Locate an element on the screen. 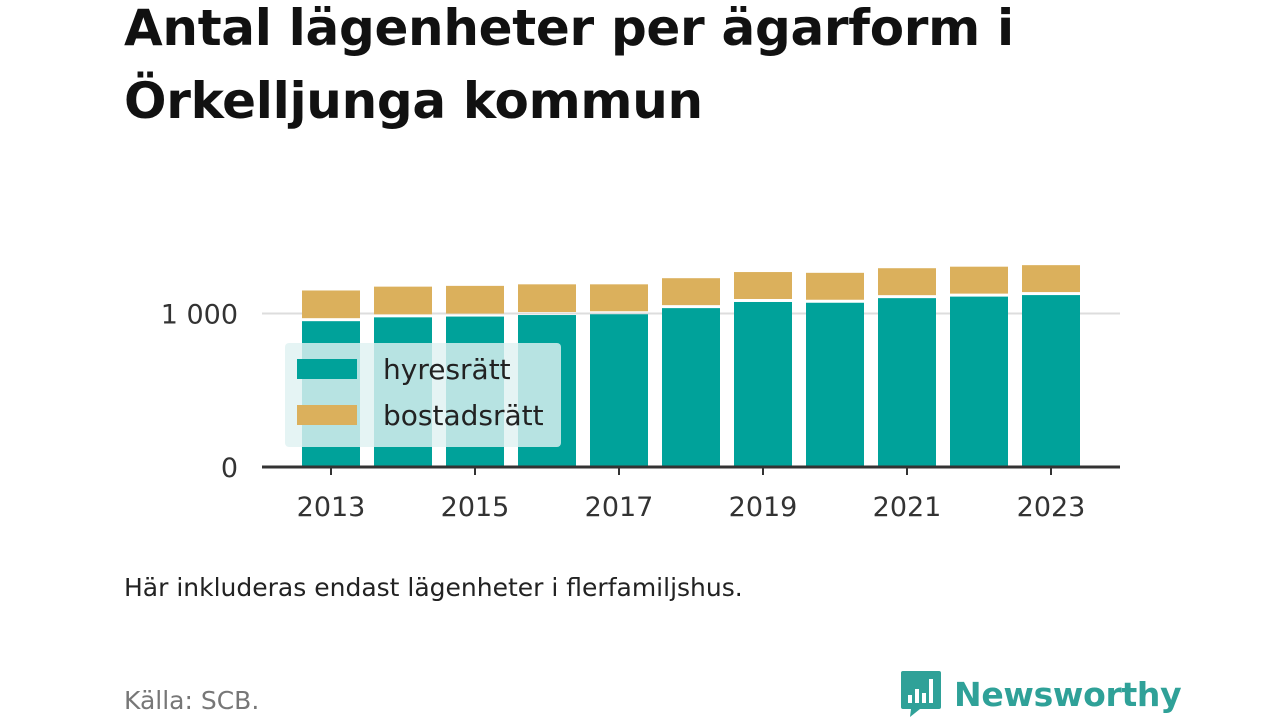  x-tick-label: 2013 is located at coordinates (331, 507).